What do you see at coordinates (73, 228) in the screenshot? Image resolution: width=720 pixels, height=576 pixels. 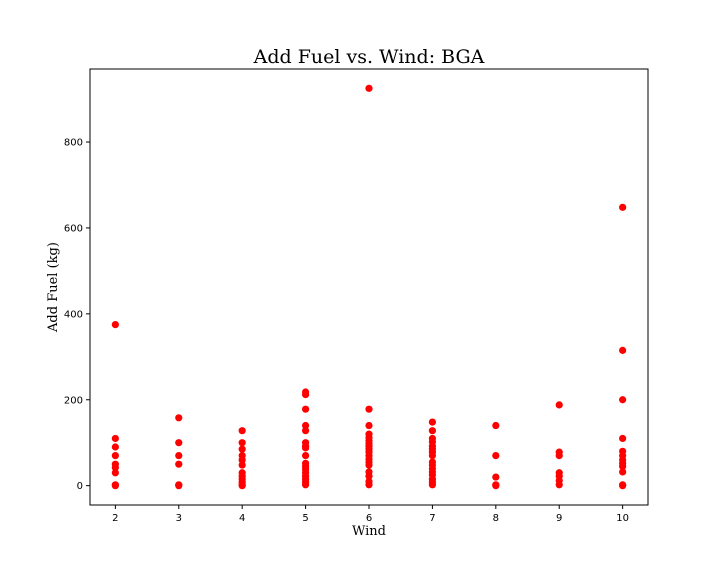 I see `y-tick-label-600: 600` at bounding box center [73, 228].